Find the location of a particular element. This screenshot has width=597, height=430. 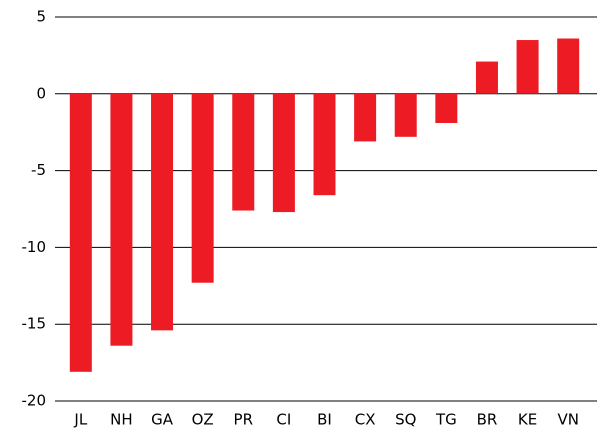

x-tick-label: GA is located at coordinates (162, 420).